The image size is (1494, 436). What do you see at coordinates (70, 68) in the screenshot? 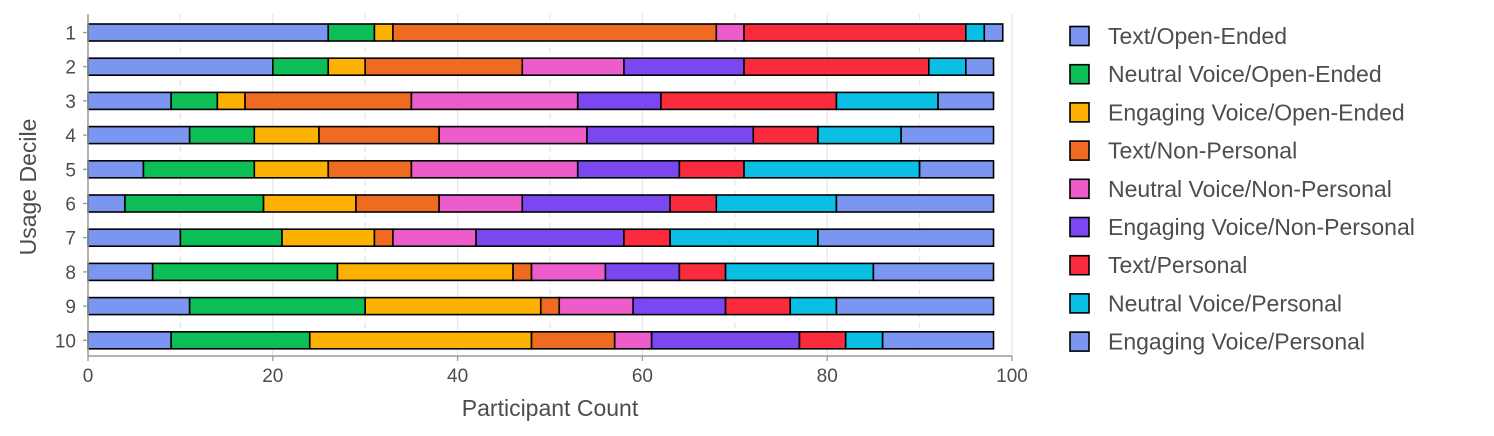
I see `y-tick-label: 2` at bounding box center [70, 68].